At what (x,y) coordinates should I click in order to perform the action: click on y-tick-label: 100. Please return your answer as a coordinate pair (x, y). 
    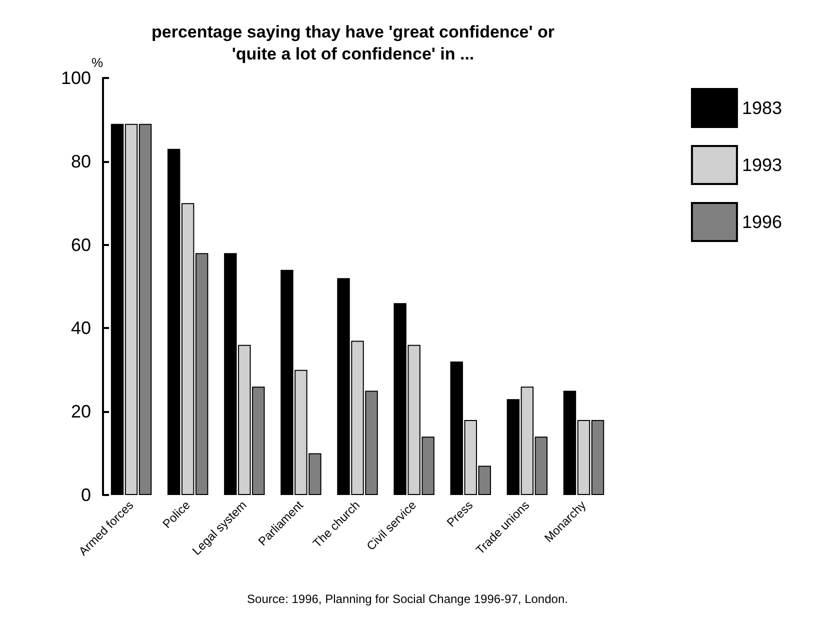
    Looking at the image, I should click on (75, 78).